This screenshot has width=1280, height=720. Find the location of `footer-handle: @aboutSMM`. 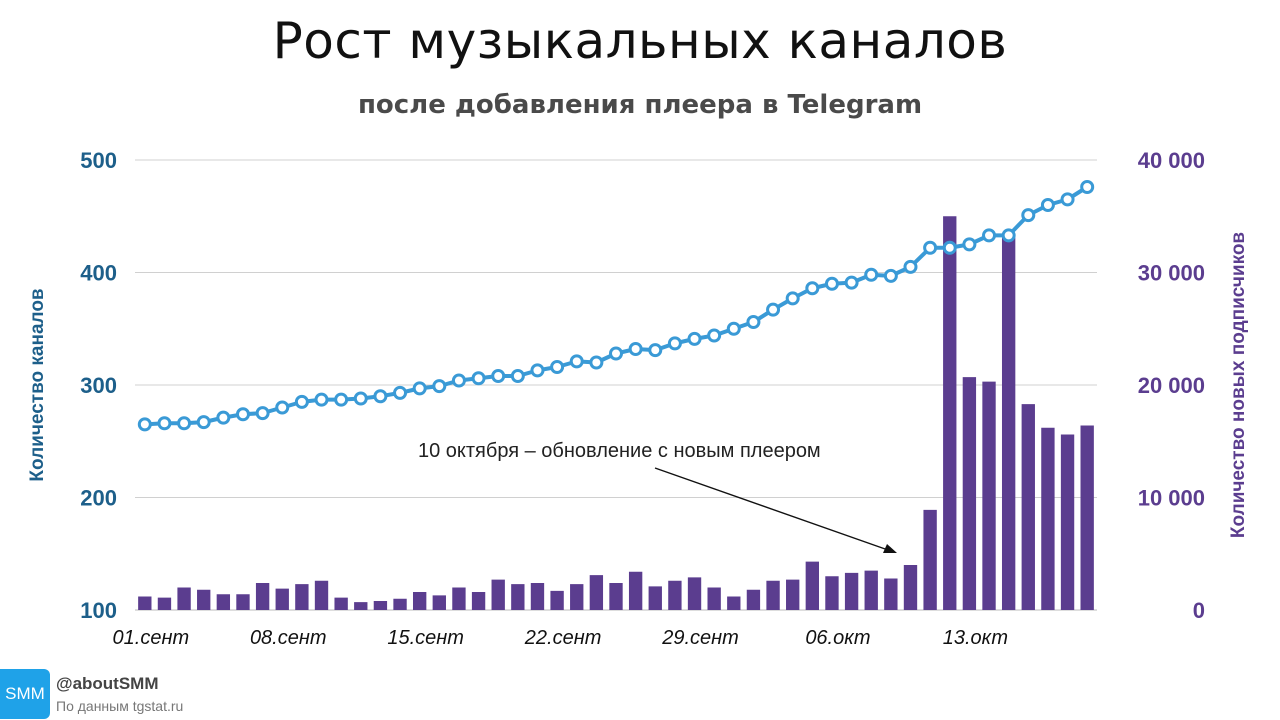

footer-handle: @aboutSMM is located at coordinates (107, 683).